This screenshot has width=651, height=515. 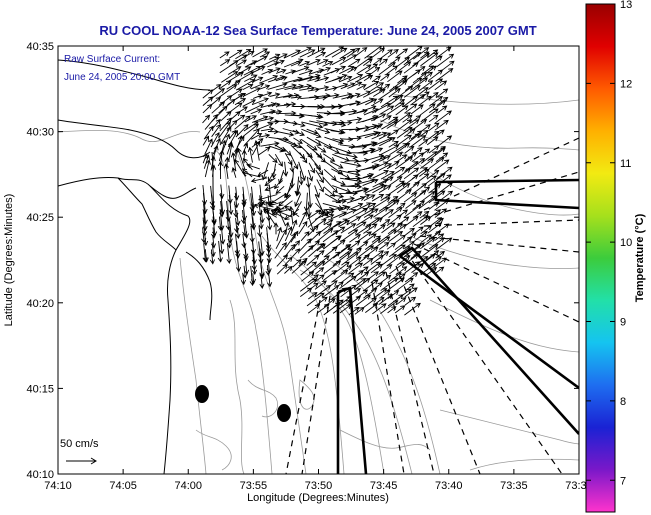 What do you see at coordinates (9, 260) in the screenshot?
I see `y-axis-label: Latitude (Degrees:Minutes)` at bounding box center [9, 260].